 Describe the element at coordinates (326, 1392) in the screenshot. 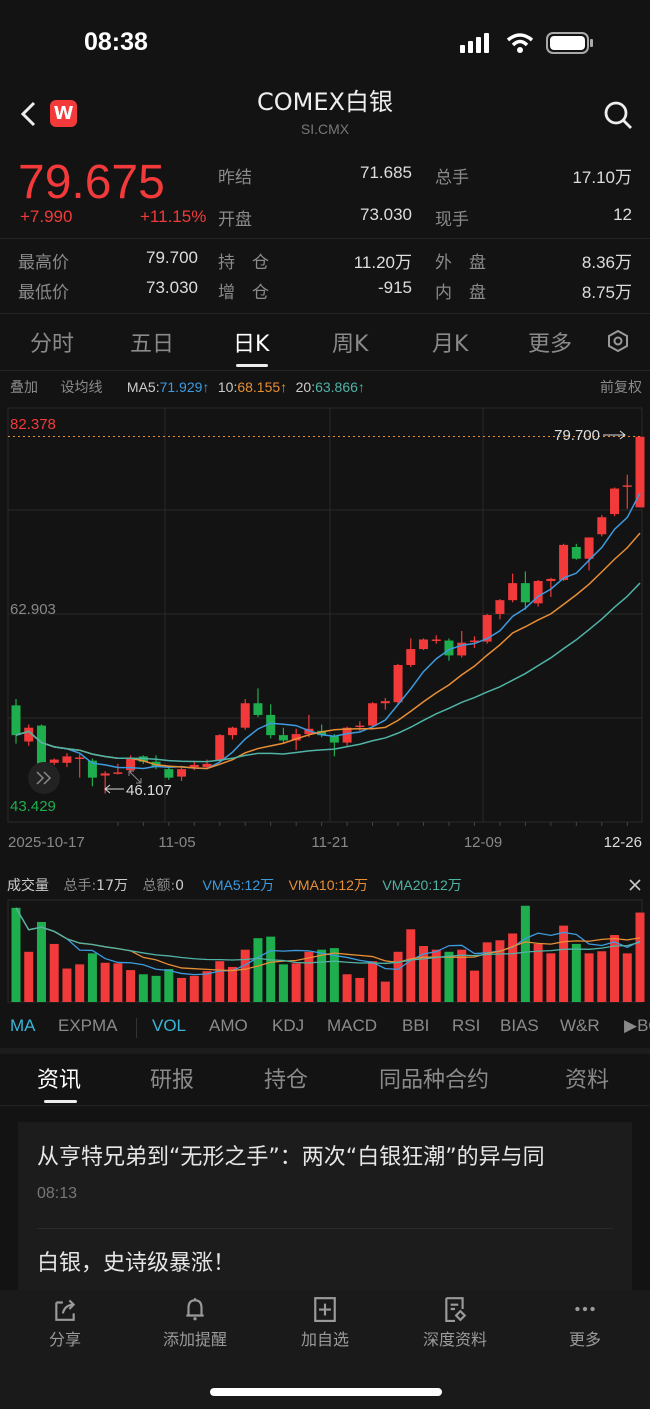

I see `home-indicator` at that location.